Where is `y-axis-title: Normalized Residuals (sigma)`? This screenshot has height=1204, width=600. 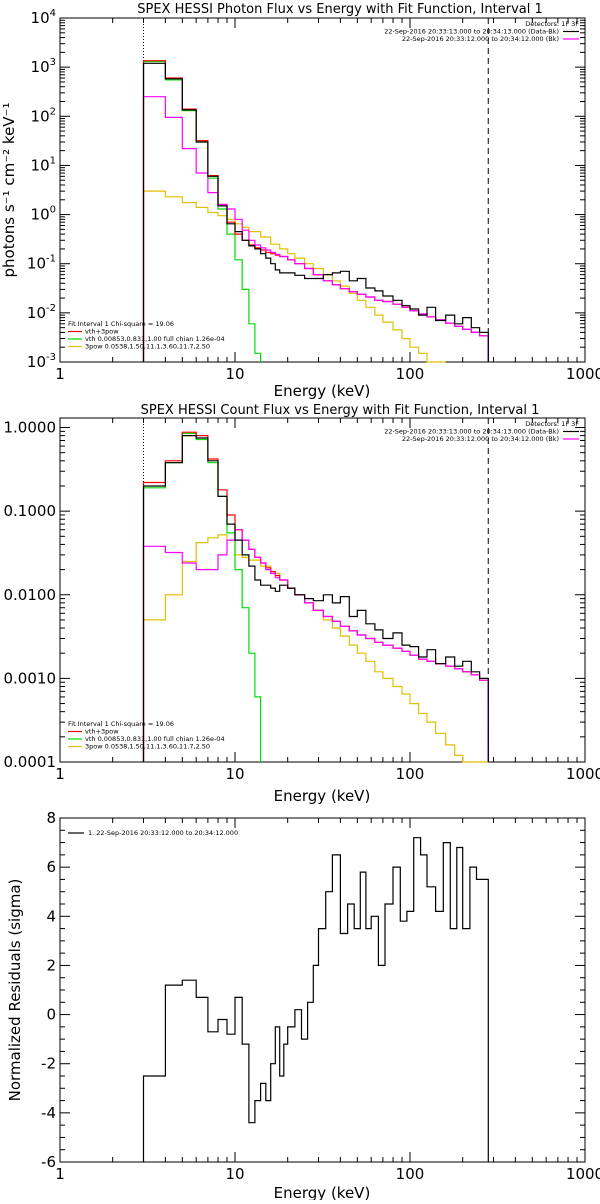
y-axis-title: Normalized Residuals (sigma) is located at coordinates (15, 990).